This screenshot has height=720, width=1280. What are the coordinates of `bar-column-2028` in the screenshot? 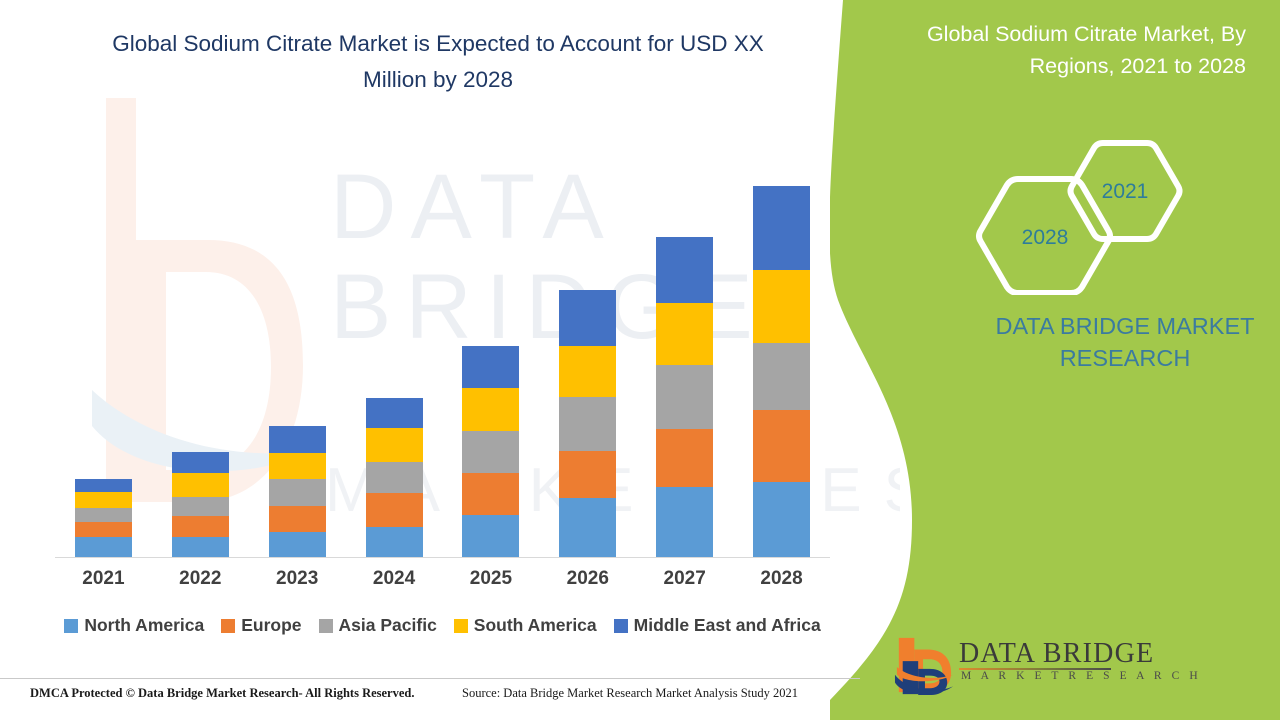 It's located at (781, 338).